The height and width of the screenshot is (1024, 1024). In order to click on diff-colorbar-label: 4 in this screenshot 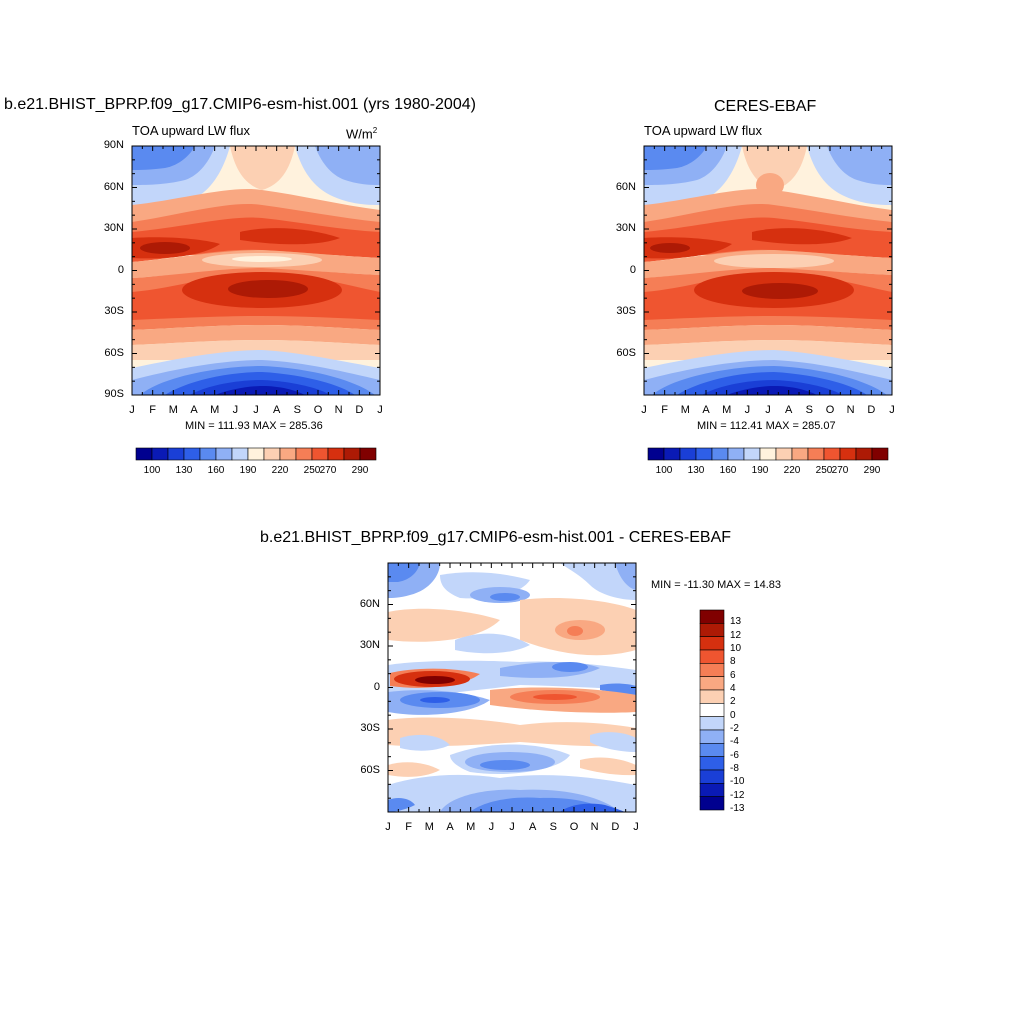, I will do `click(733, 688)`.